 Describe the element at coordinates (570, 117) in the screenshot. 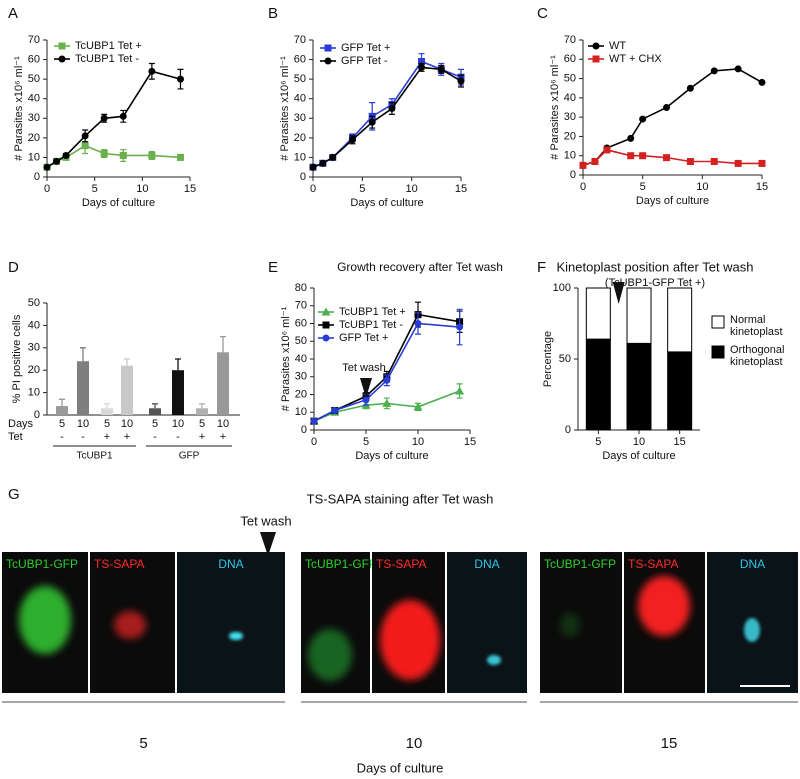

I see `y-tick-label: 30` at that location.